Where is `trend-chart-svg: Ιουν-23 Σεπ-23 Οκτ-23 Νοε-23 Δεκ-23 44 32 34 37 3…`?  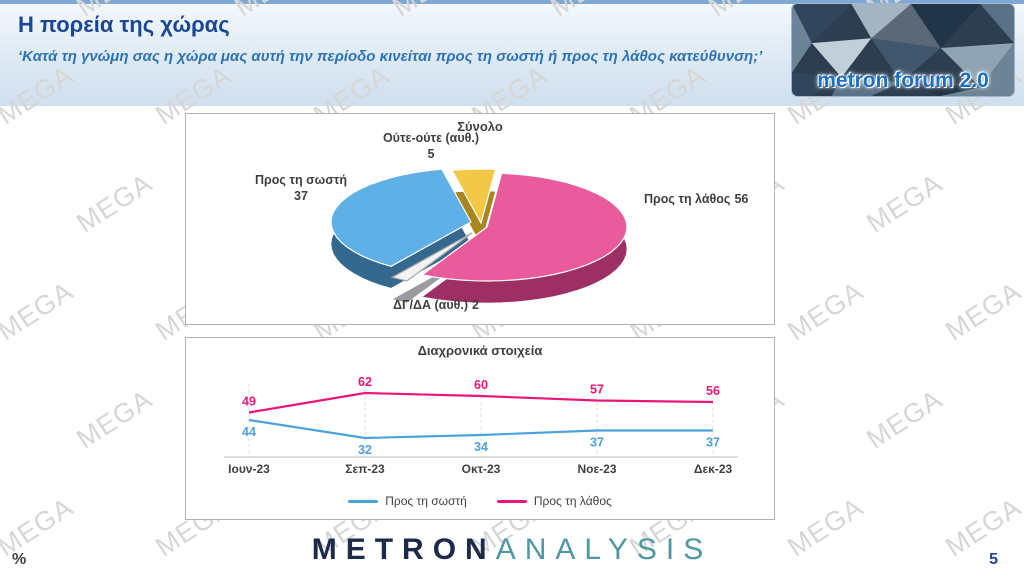 trend-chart-svg: Ιουν-23 Σεπ-23 Οκτ-23 Νοε-23 Δεκ-23 44 32 34 37 3… is located at coordinates (481, 425).